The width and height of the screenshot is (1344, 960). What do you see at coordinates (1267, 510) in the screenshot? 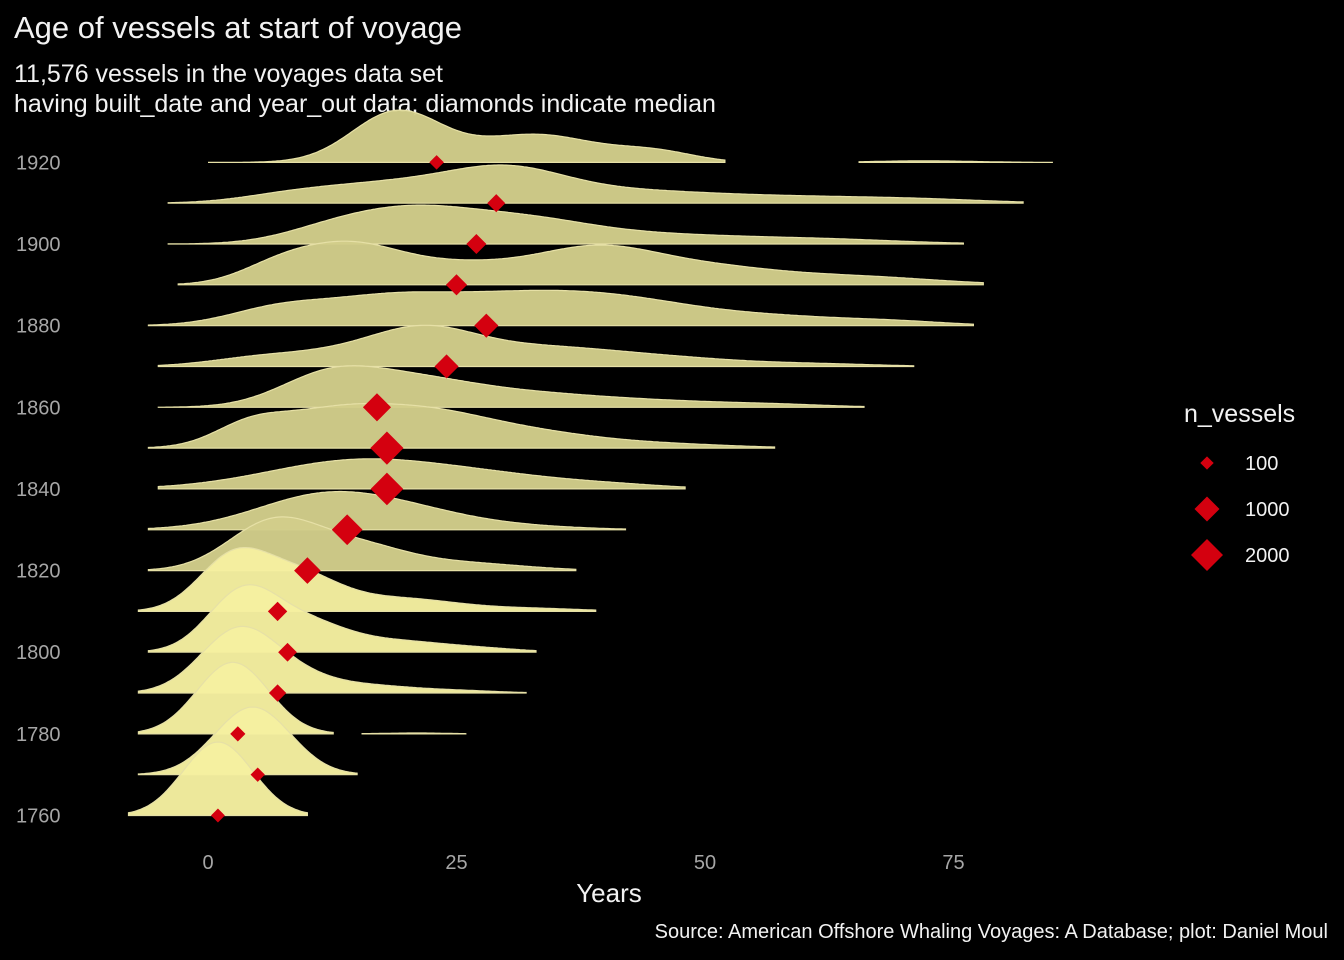
I see `legend-label-1000: 1000` at bounding box center [1267, 510].